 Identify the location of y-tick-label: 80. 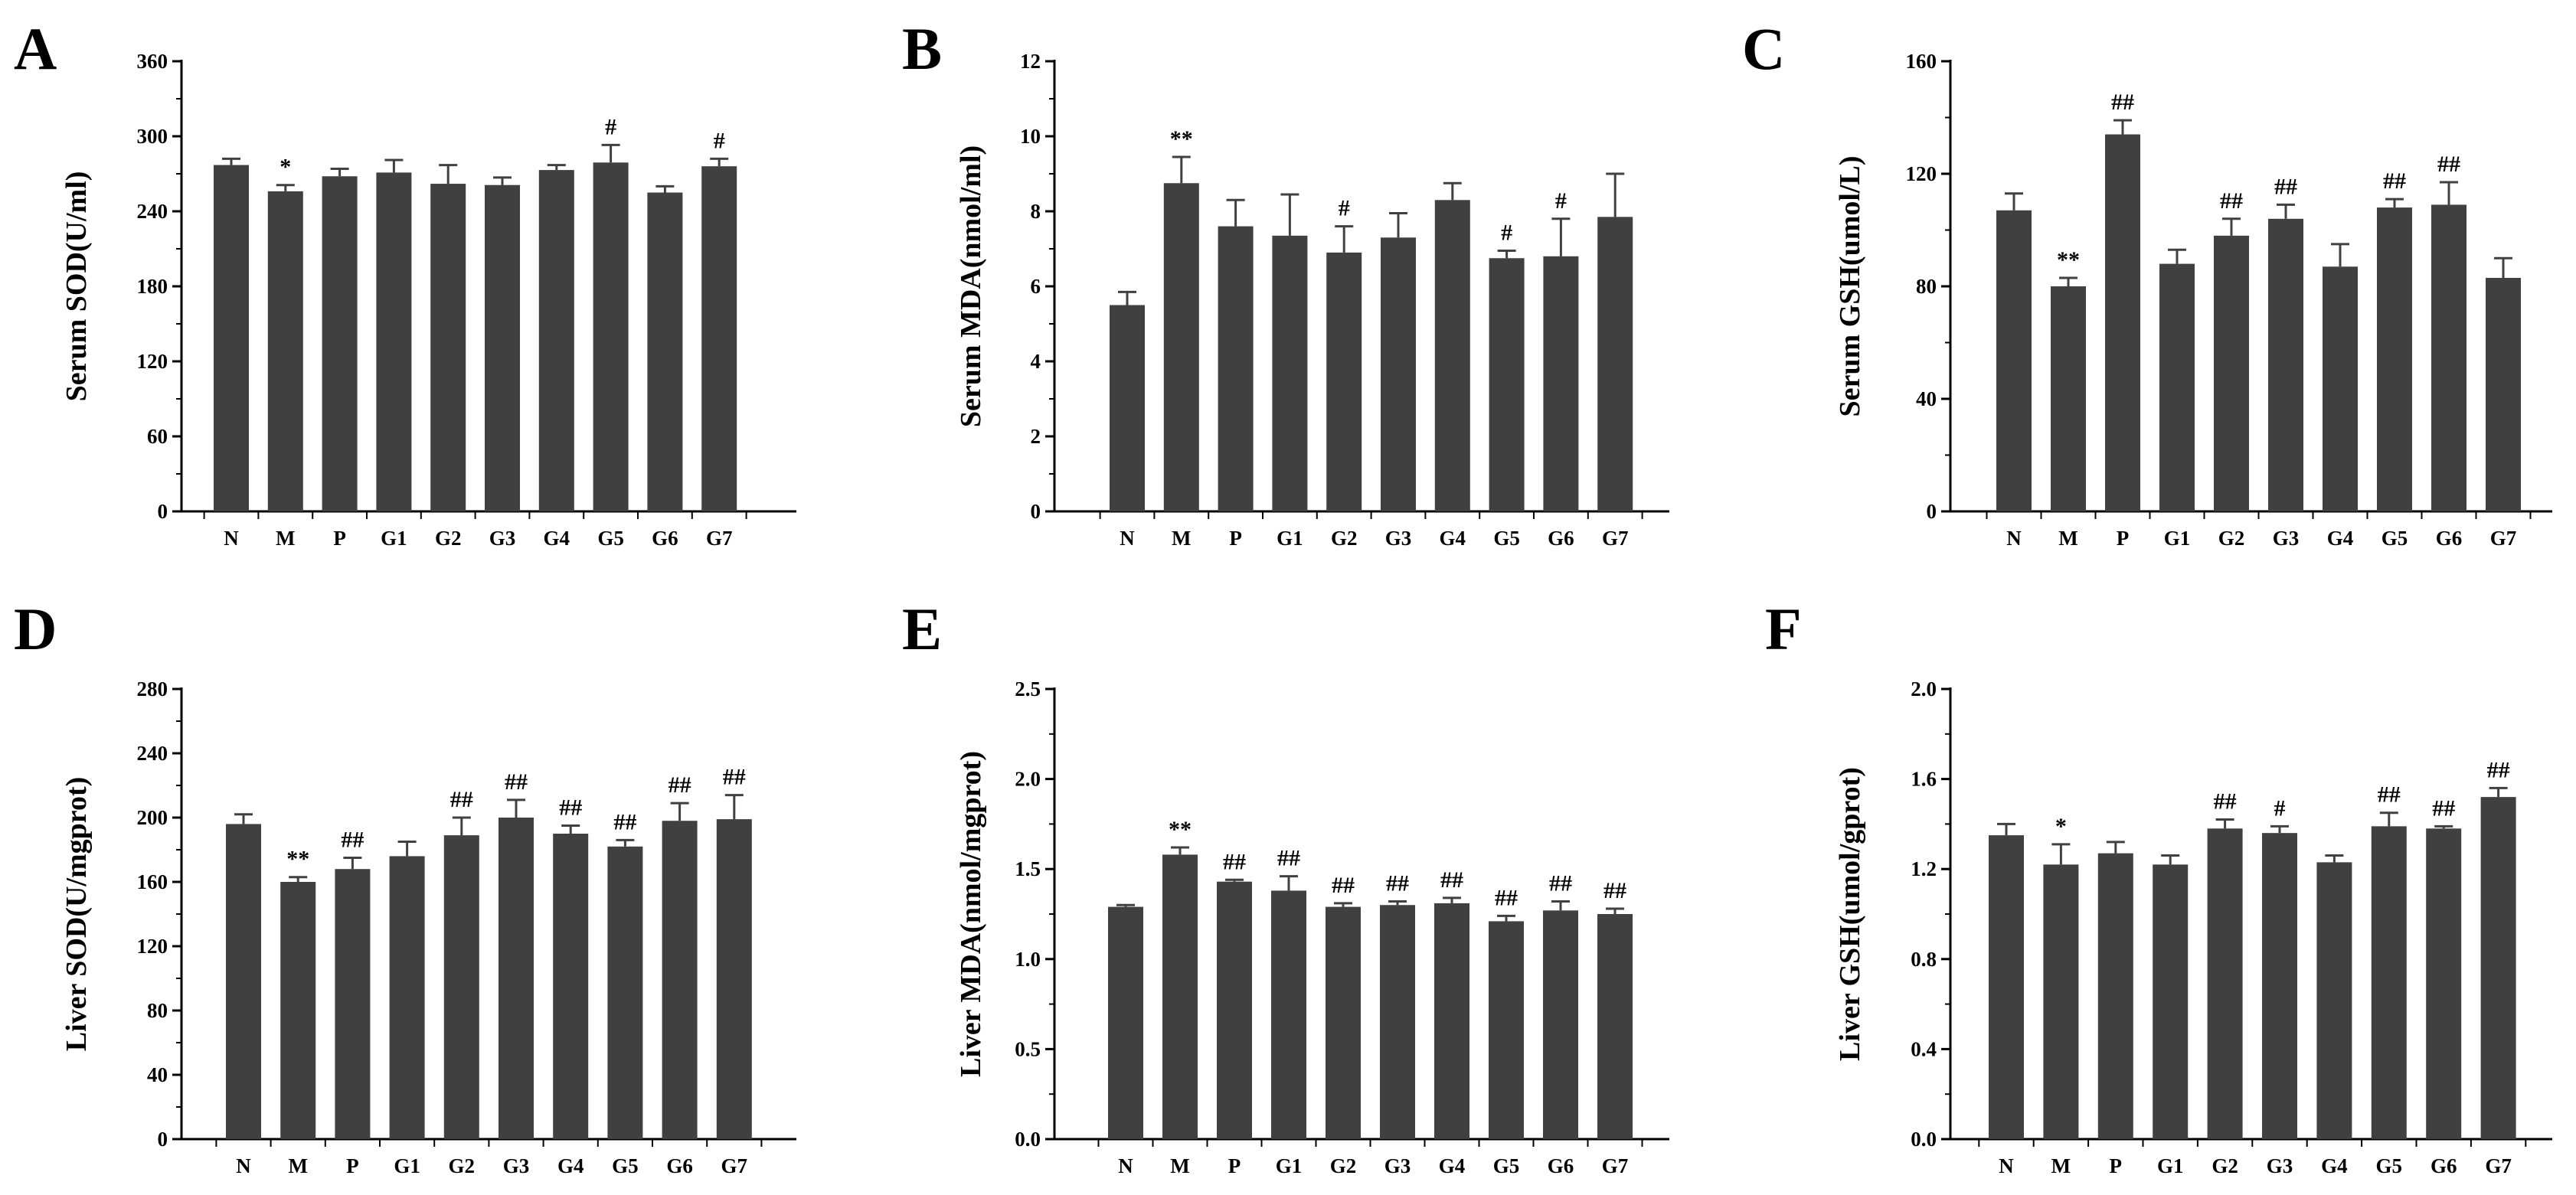
(1926, 286).